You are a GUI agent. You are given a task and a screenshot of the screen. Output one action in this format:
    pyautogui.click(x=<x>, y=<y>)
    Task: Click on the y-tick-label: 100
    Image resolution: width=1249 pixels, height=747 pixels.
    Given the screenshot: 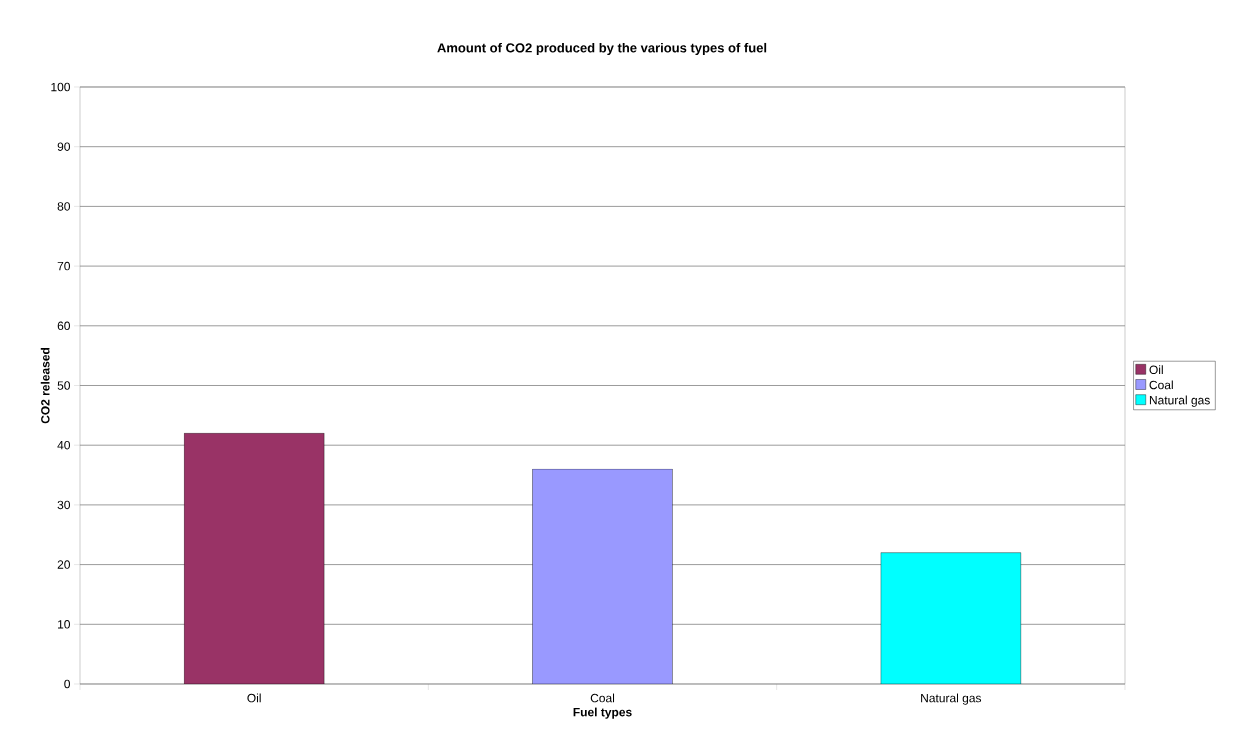 What is the action you would take?
    pyautogui.click(x=60, y=87)
    